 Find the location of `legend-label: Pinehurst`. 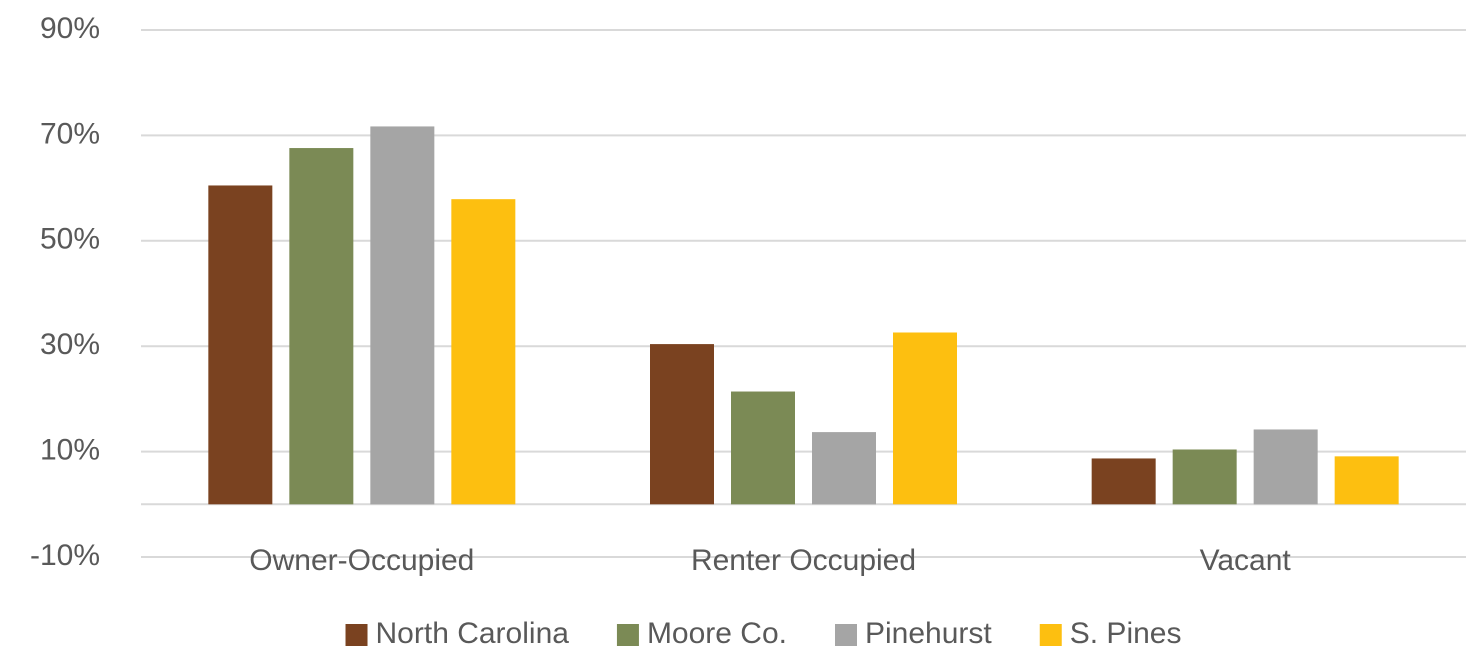

legend-label: Pinehurst is located at coordinates (928, 633).